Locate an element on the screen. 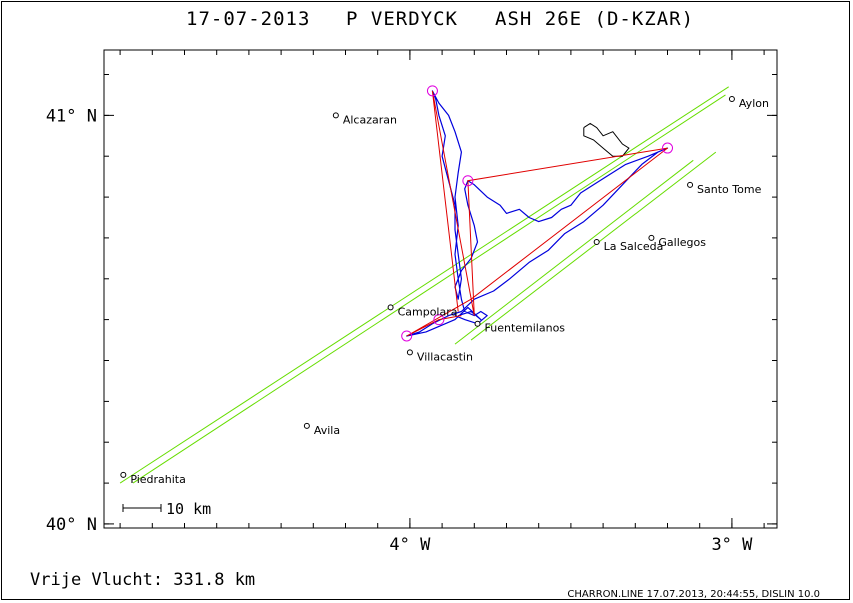 This screenshot has width=853, height=603. y-tick-label: 40° N is located at coordinates (71, 525).